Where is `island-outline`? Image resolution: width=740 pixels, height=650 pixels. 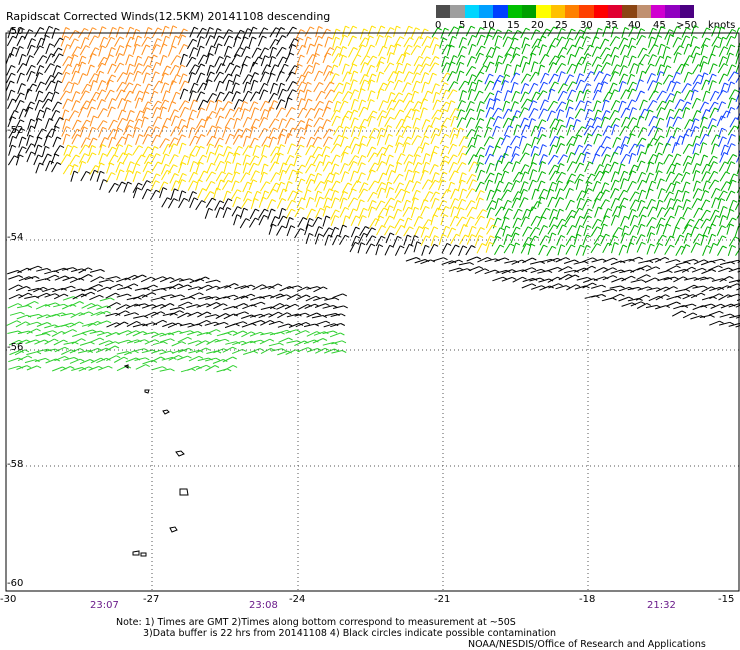
island-outline is located at coordinates (143, 554).